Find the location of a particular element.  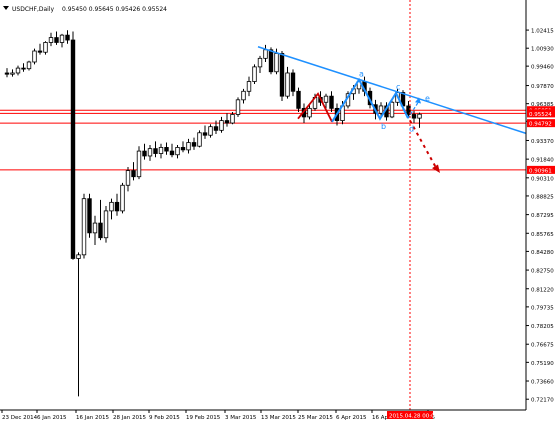

x-tick-label: 28 Jan 2015 is located at coordinates (129, 418).